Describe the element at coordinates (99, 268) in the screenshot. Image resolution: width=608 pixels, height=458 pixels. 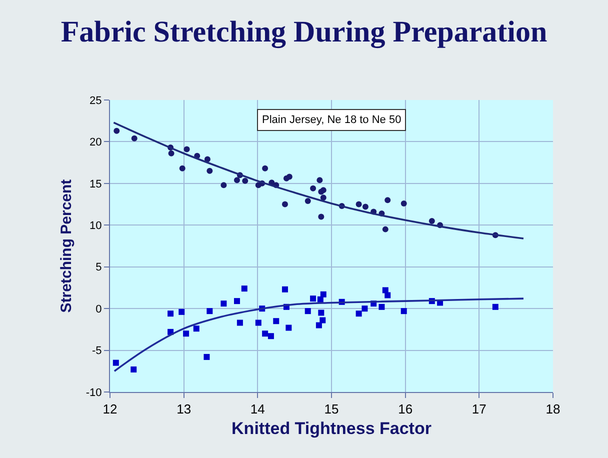
I see `y-tick-label: 5` at that location.